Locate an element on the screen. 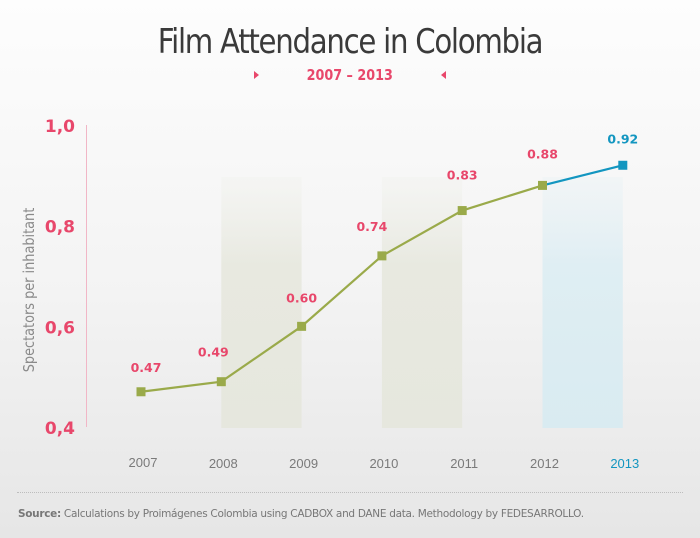  data-point-2013 is located at coordinates (623, 165).